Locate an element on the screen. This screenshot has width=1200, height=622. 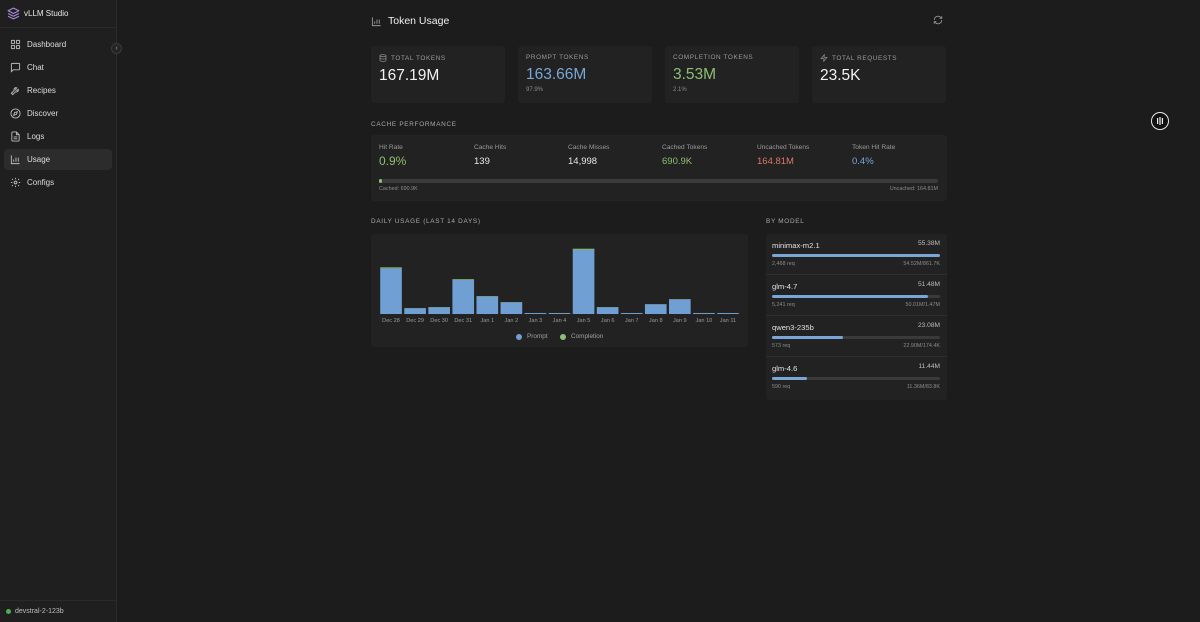
sidebar-item-logs: Logs is located at coordinates (58, 136).